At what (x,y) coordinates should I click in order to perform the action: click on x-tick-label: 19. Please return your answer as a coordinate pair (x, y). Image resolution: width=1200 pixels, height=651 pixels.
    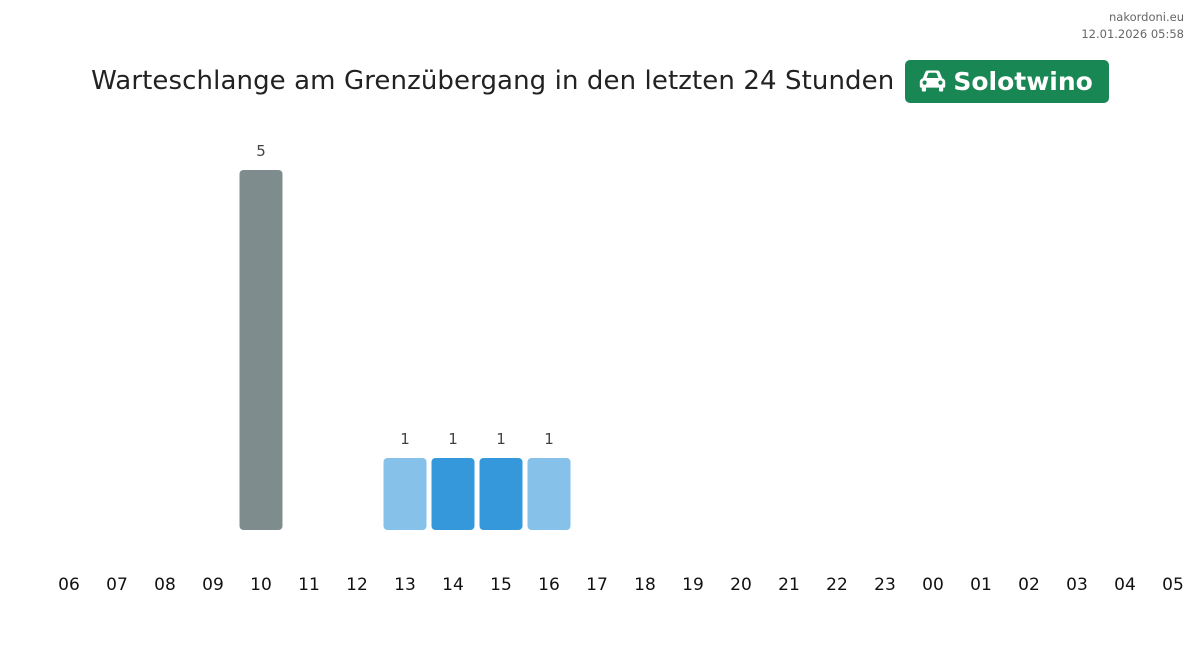
    Looking at the image, I should click on (693, 585).